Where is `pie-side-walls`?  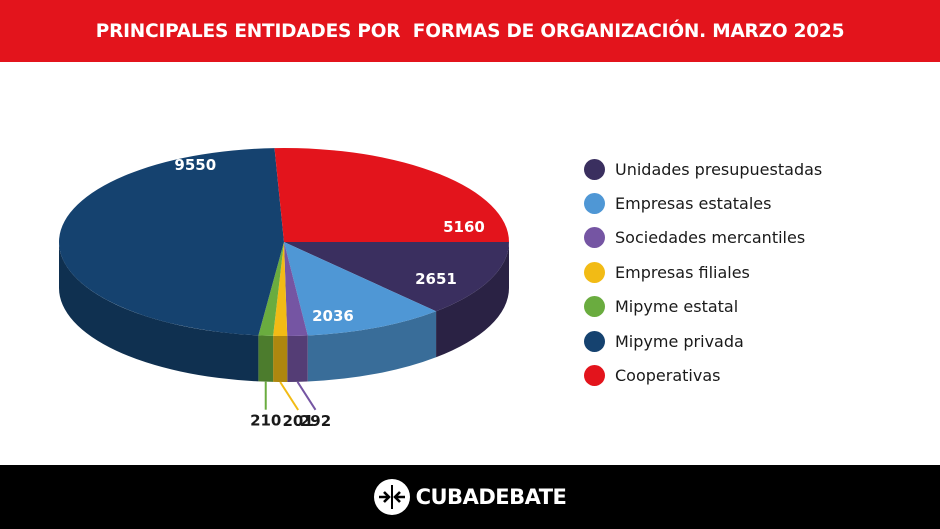
pie-side-walls is located at coordinates (284, 312).